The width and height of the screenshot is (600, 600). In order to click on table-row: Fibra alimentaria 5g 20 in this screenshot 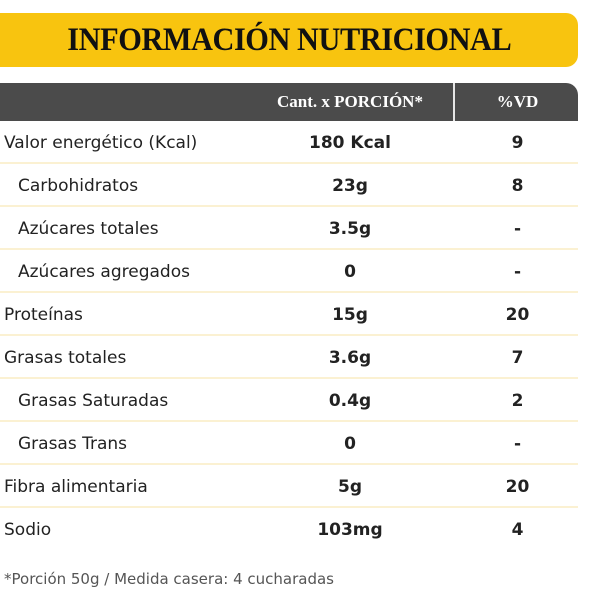, I will do `click(289, 486)`.